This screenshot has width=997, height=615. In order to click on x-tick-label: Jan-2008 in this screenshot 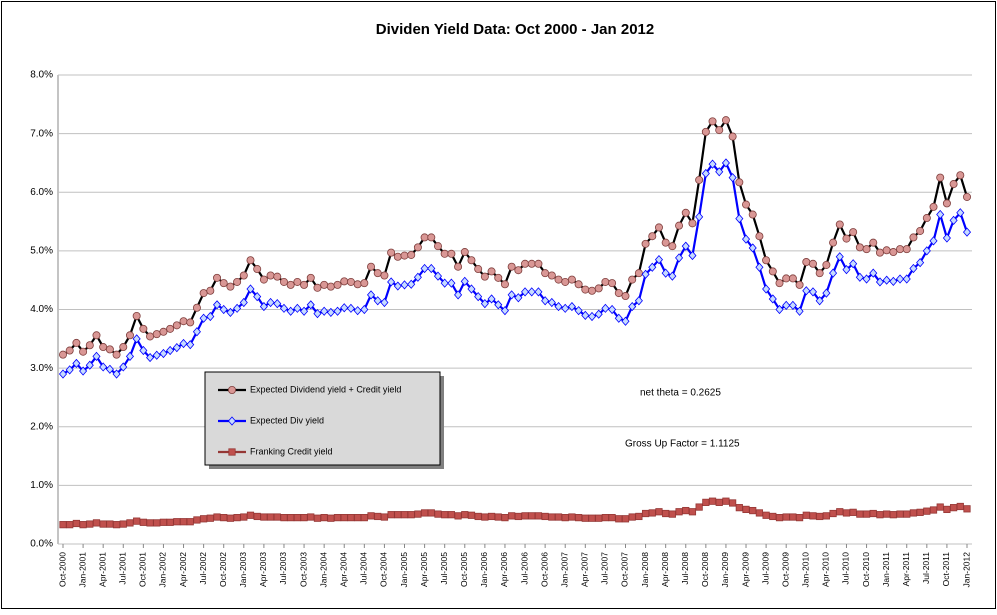, I will do `click(645, 570)`.